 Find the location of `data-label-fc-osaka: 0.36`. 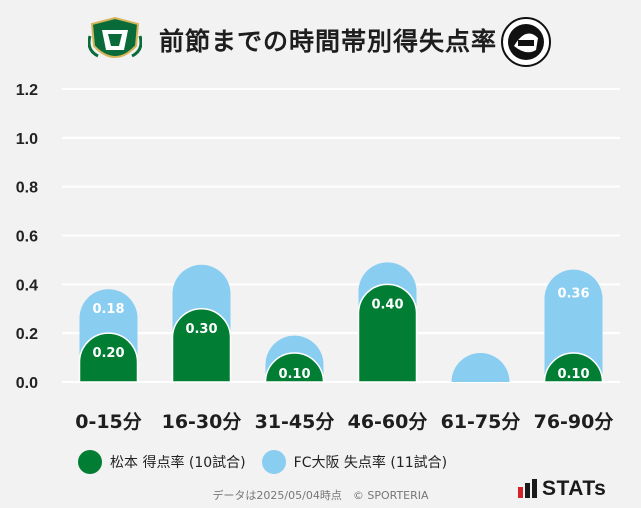

data-label-fc-osaka: 0.36 is located at coordinates (573, 294).